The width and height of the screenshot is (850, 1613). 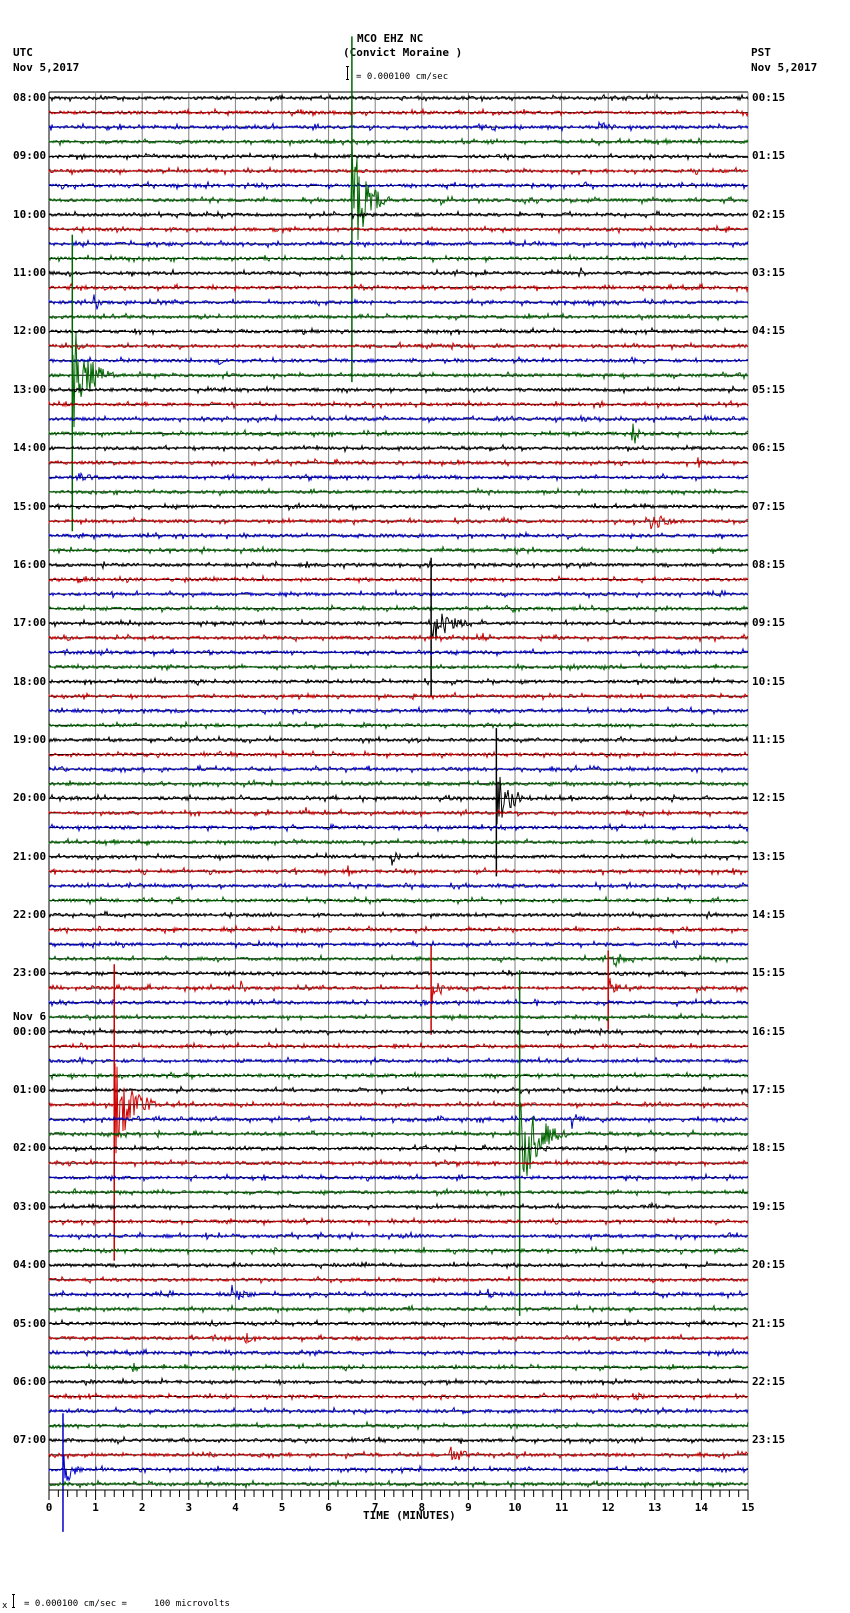 What do you see at coordinates (769, 856) in the screenshot?
I see `pst-hour-label: 13:15` at bounding box center [769, 856].